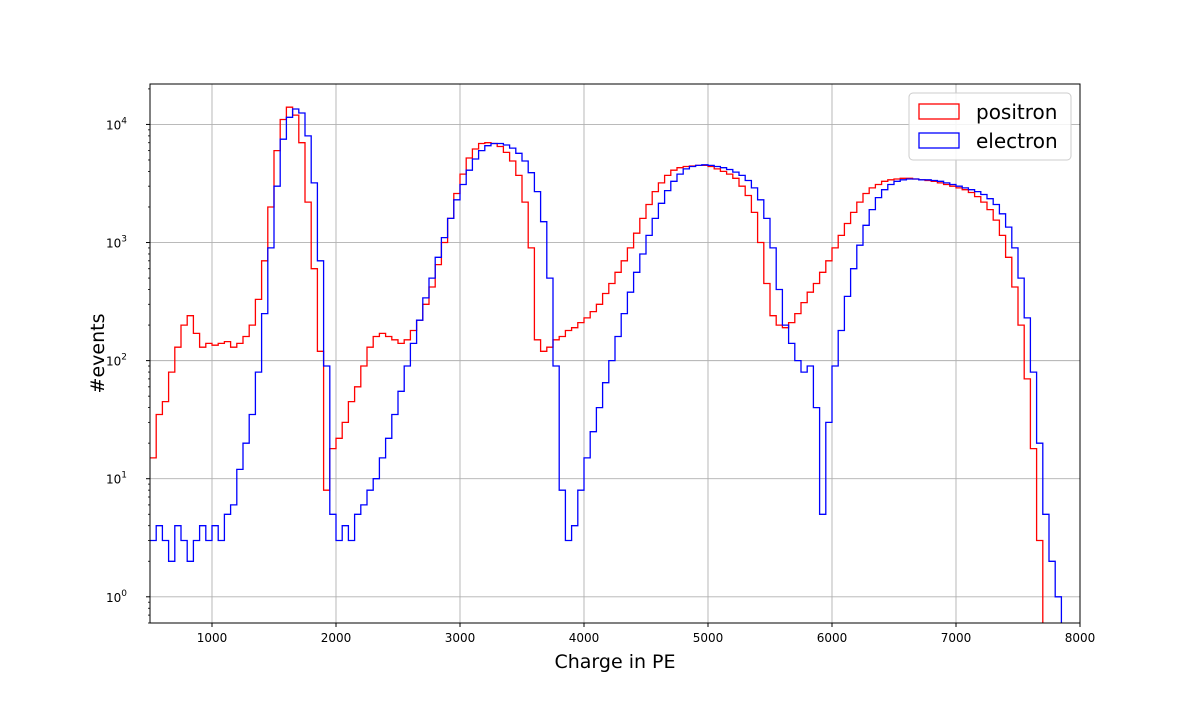  Describe the element at coordinates (614, 662) in the screenshot. I see `x-axis-label: Charge in PE` at that location.